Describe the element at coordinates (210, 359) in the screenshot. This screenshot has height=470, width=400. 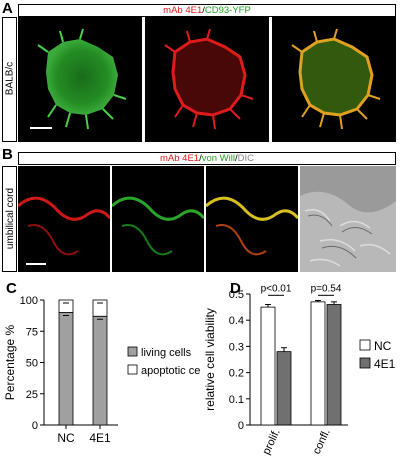
I see `chart-d-ylabel: relative cell viability` at that location.